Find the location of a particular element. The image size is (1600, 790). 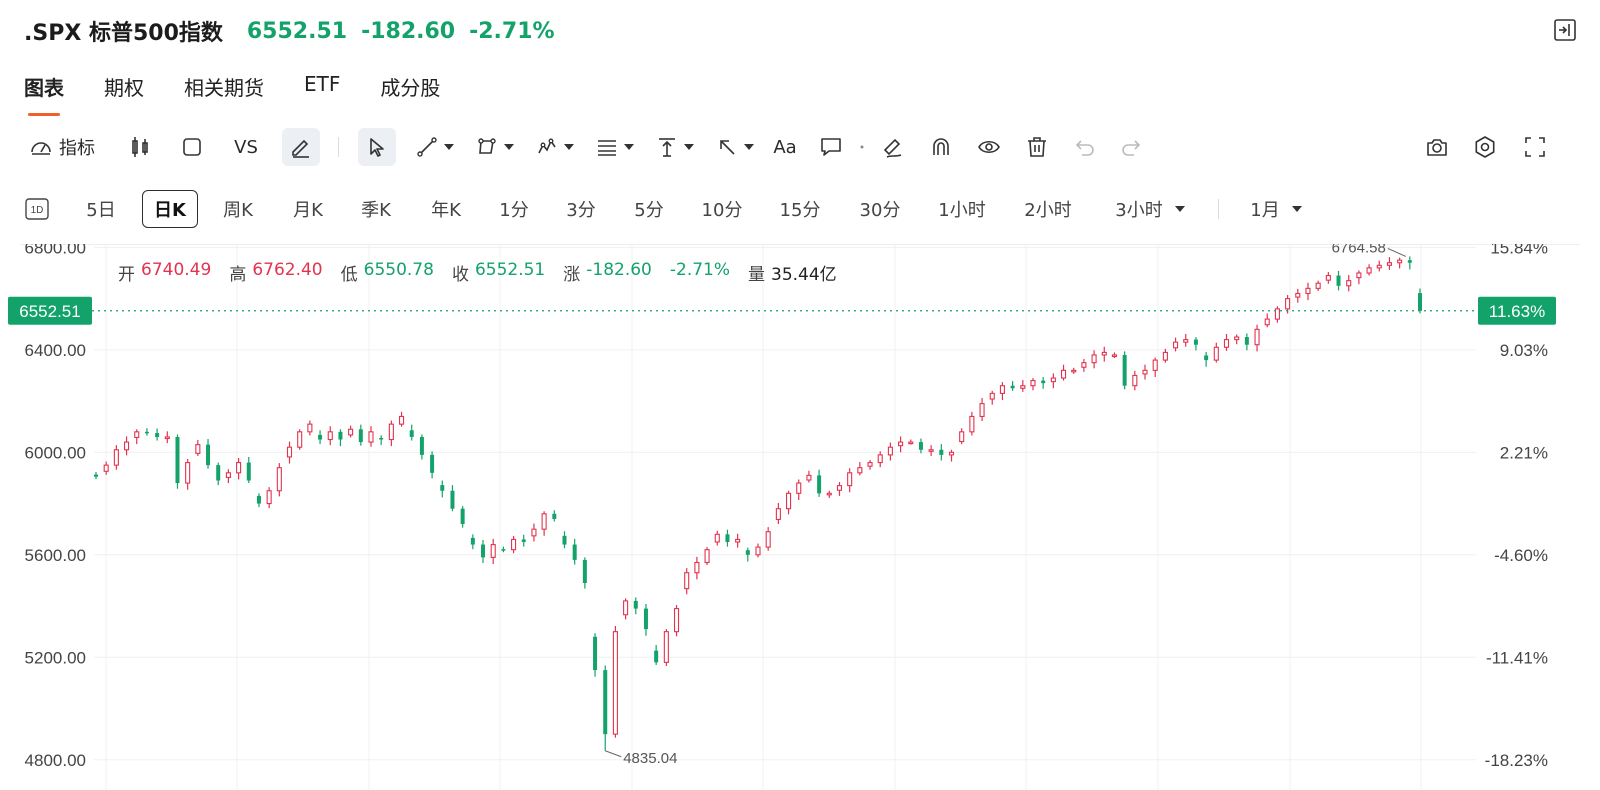

settings-button is located at coordinates (1485, 147).